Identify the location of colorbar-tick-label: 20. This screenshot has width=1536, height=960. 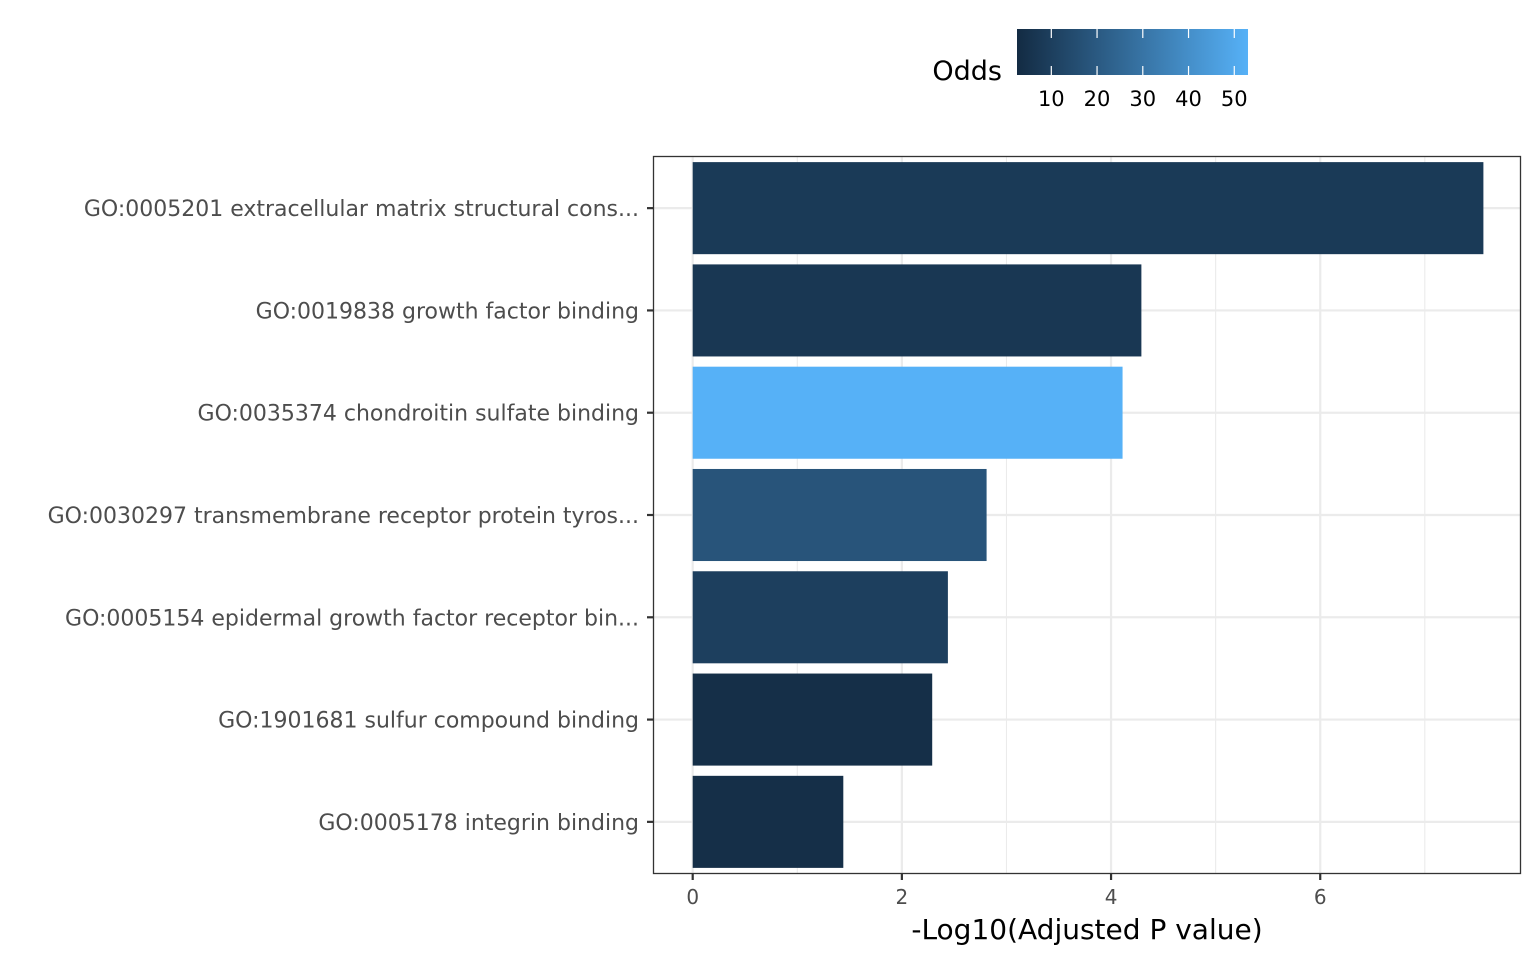
(1097, 99).